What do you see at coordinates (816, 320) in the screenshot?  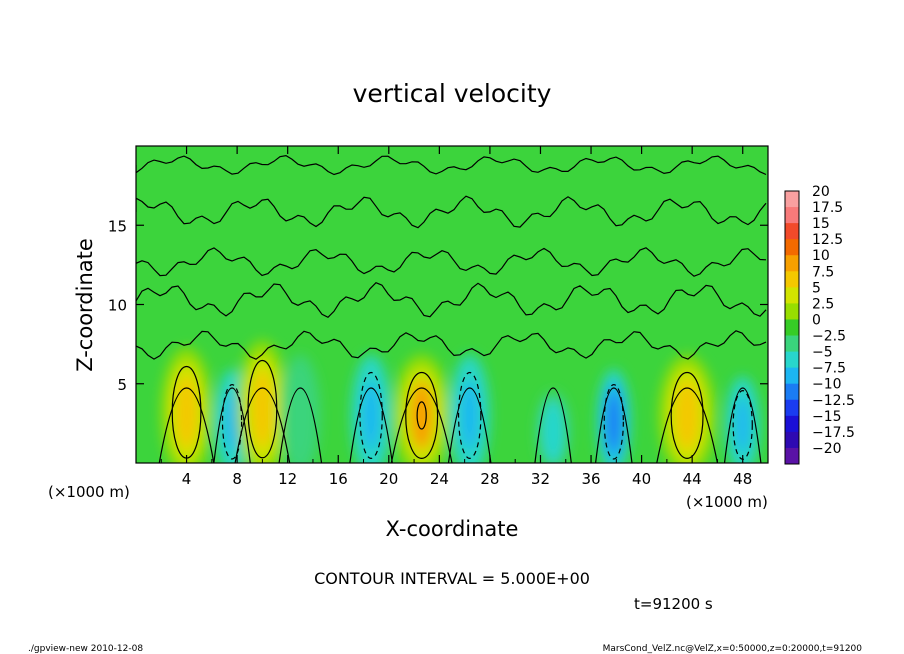 I see `colorbar-label: 0` at bounding box center [816, 320].